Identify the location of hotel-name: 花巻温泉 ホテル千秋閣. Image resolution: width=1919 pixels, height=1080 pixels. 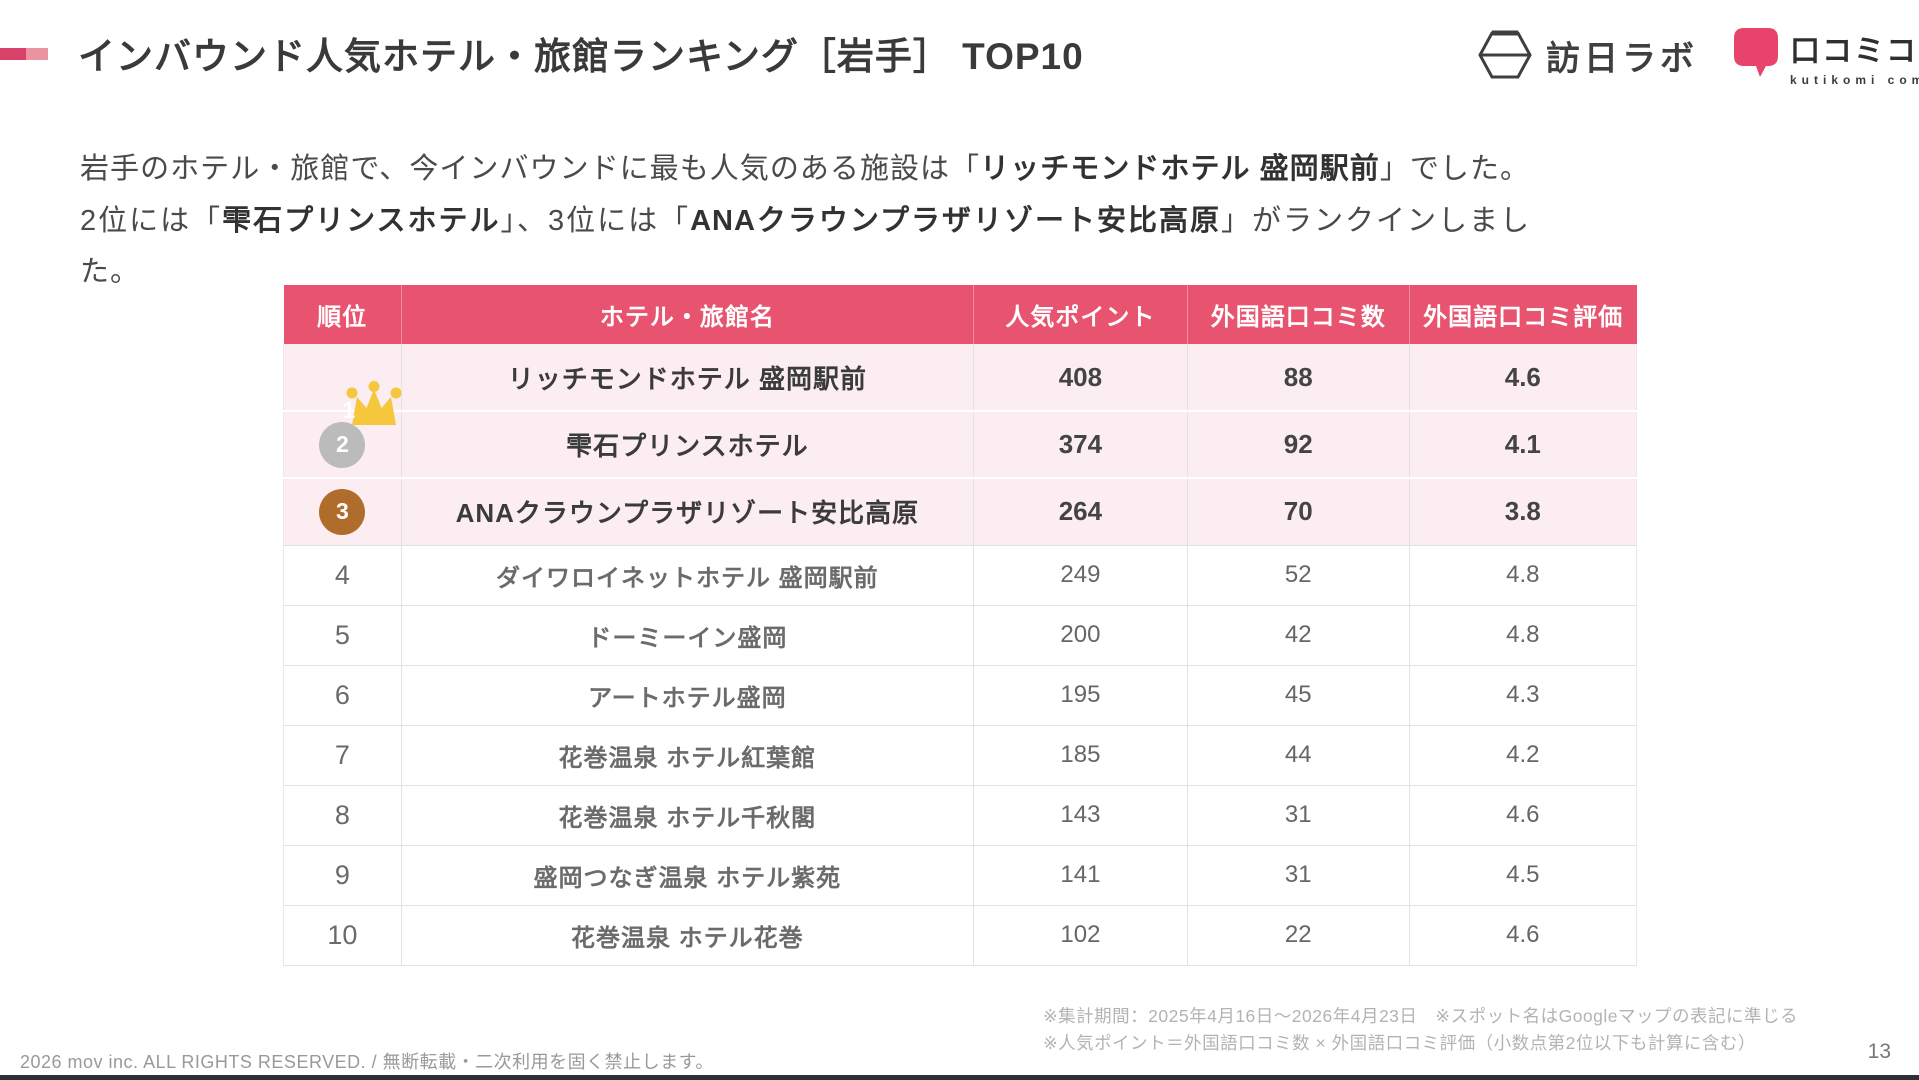
(687, 815).